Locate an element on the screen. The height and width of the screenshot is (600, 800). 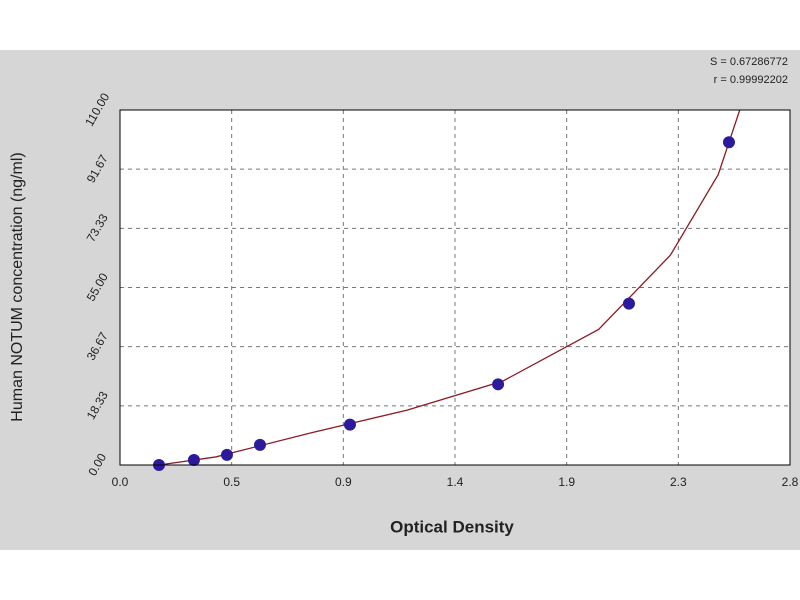
x-tick-label: 0.9 is located at coordinates (343, 482).